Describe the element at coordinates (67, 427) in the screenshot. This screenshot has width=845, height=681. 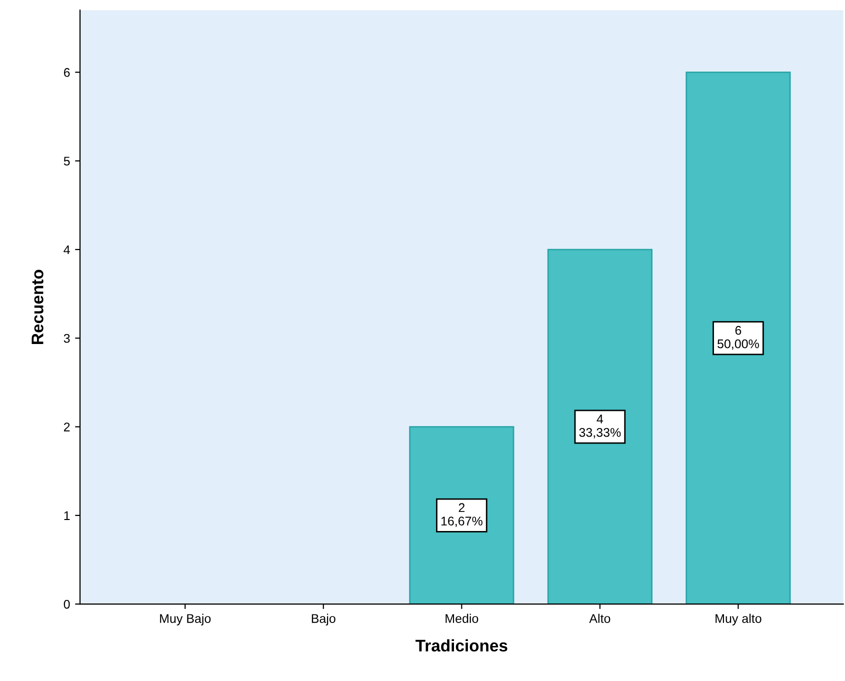
I see `y-tick-label: 2` at that location.